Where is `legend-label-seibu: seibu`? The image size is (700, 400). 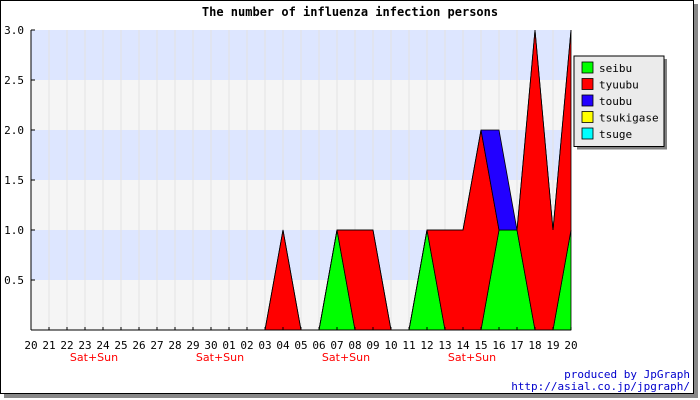
legend-label-seibu: seibu is located at coordinates (615, 68).